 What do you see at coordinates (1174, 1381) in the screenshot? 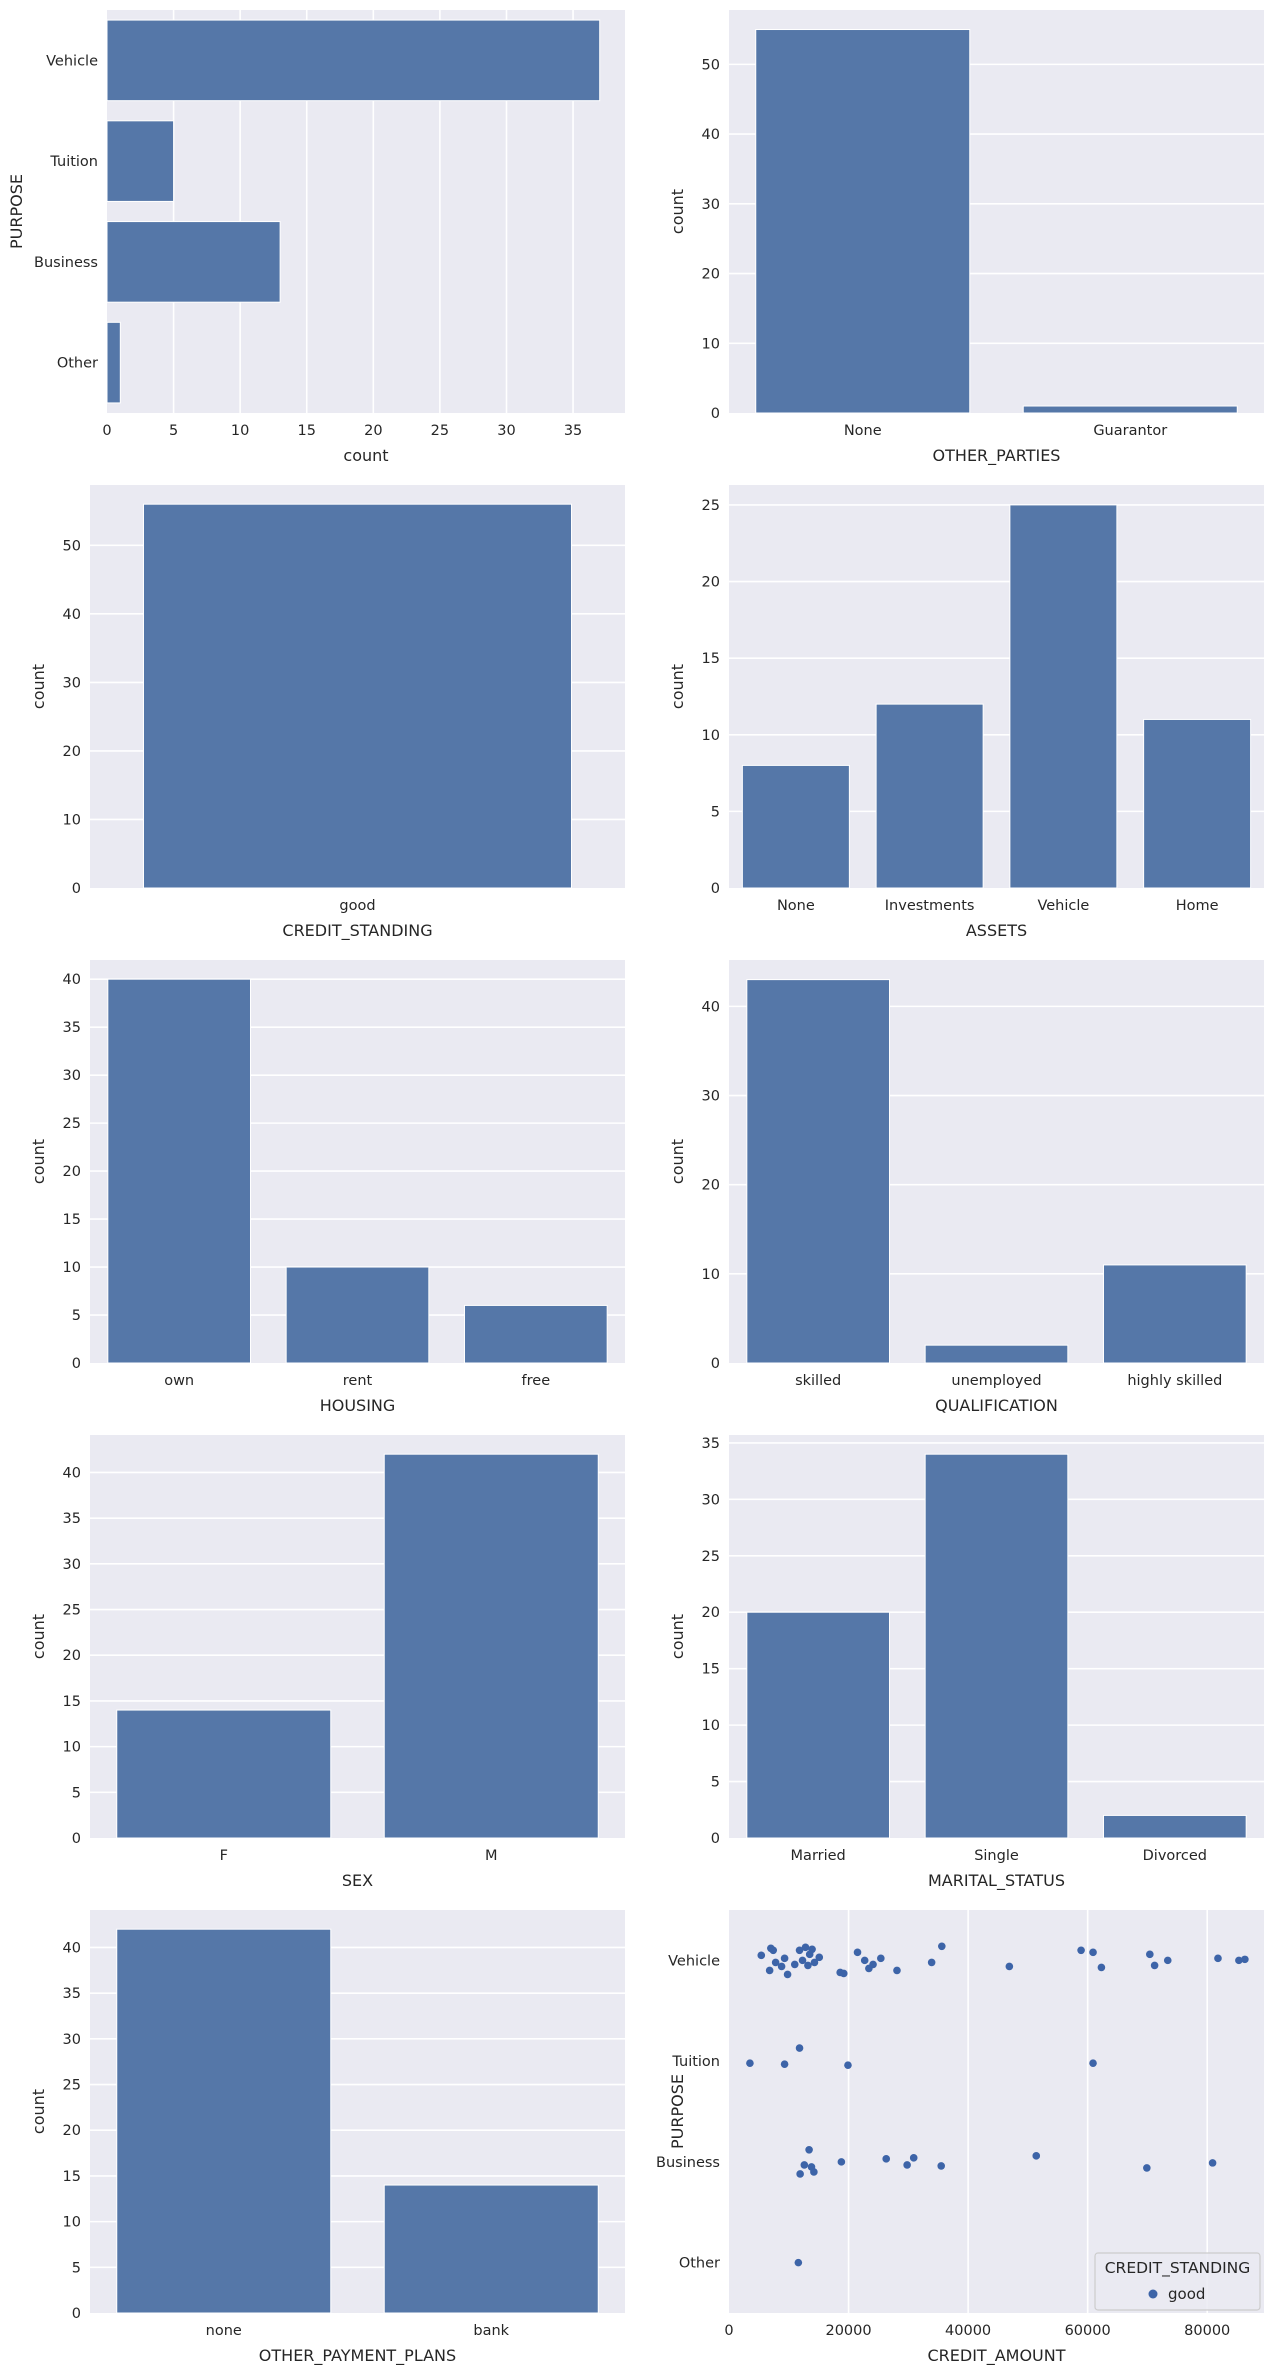
I see `x-tick-label: highly skilled` at bounding box center [1174, 1381].